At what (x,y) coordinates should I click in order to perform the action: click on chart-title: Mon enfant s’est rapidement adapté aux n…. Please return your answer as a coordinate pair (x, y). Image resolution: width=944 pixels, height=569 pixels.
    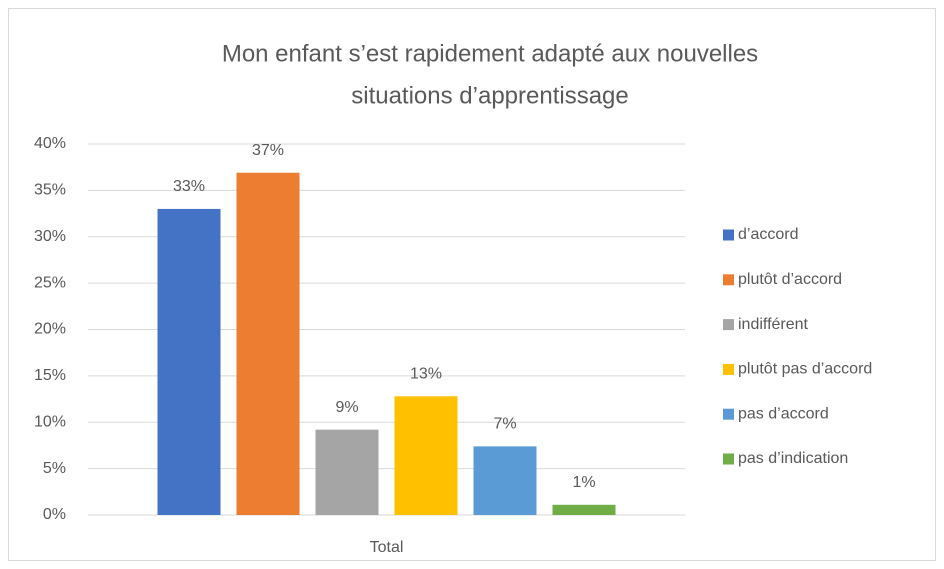
    Looking at the image, I should click on (490, 53).